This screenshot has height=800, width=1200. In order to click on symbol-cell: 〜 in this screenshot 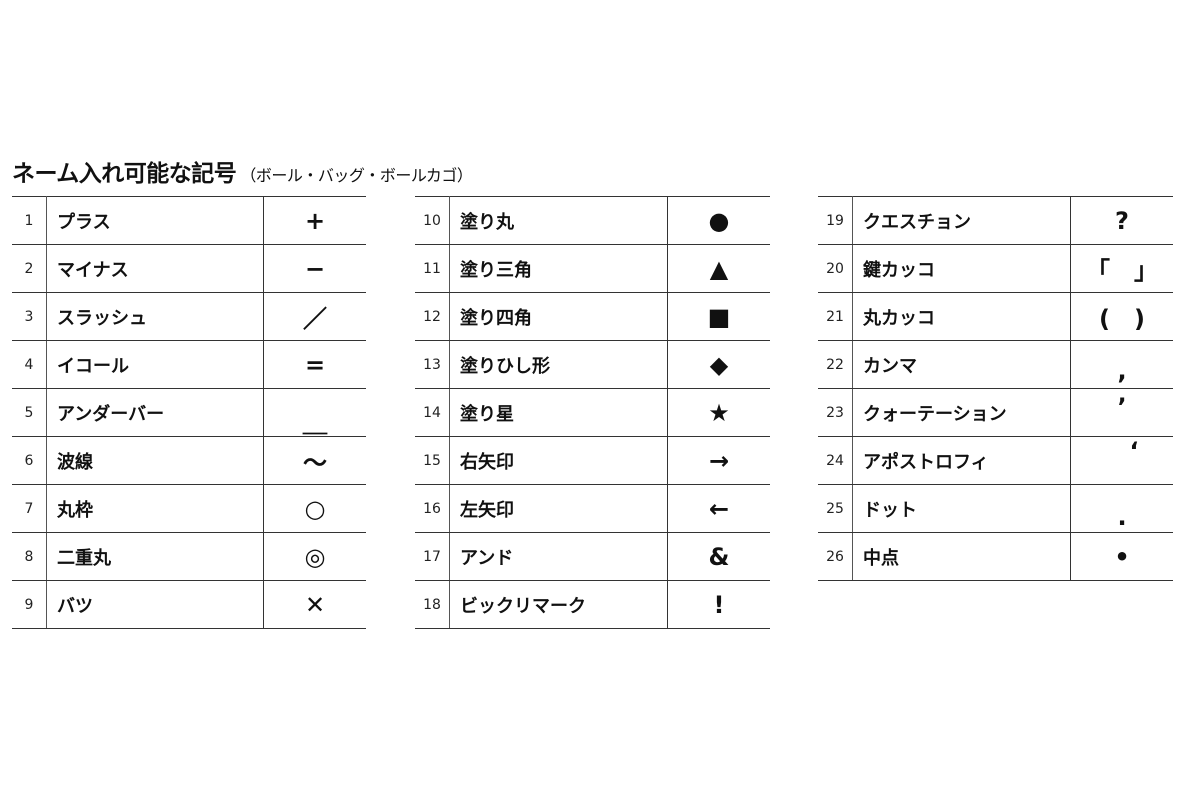, I will do `click(314, 460)`.